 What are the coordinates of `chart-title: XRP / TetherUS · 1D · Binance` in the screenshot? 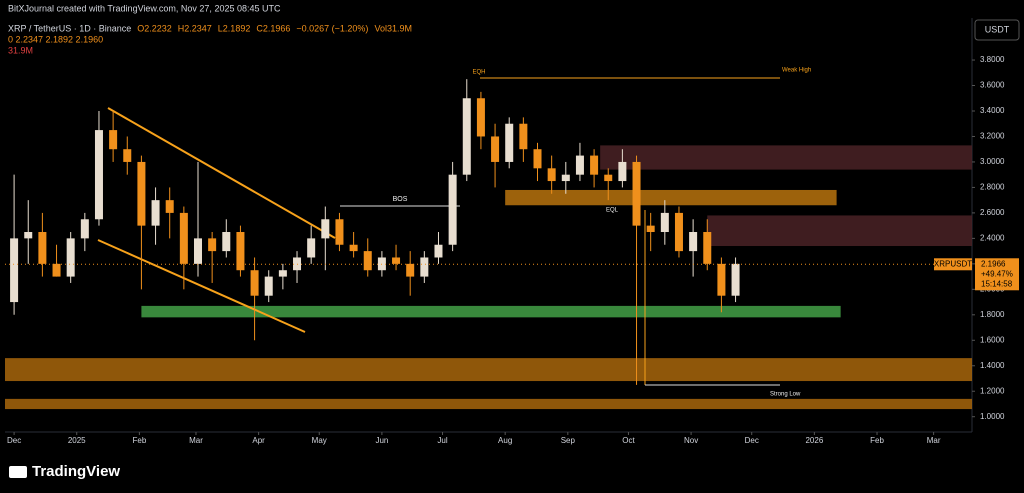 It's located at (69, 28).